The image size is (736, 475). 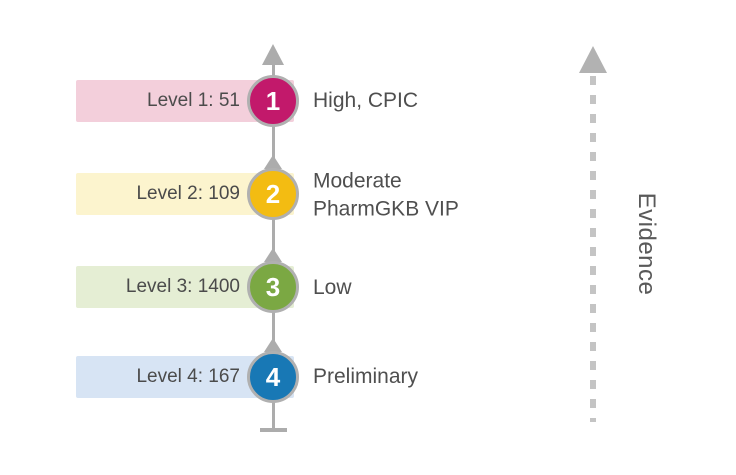 I want to click on level-1-description: High, CPIC, so click(x=366, y=101).